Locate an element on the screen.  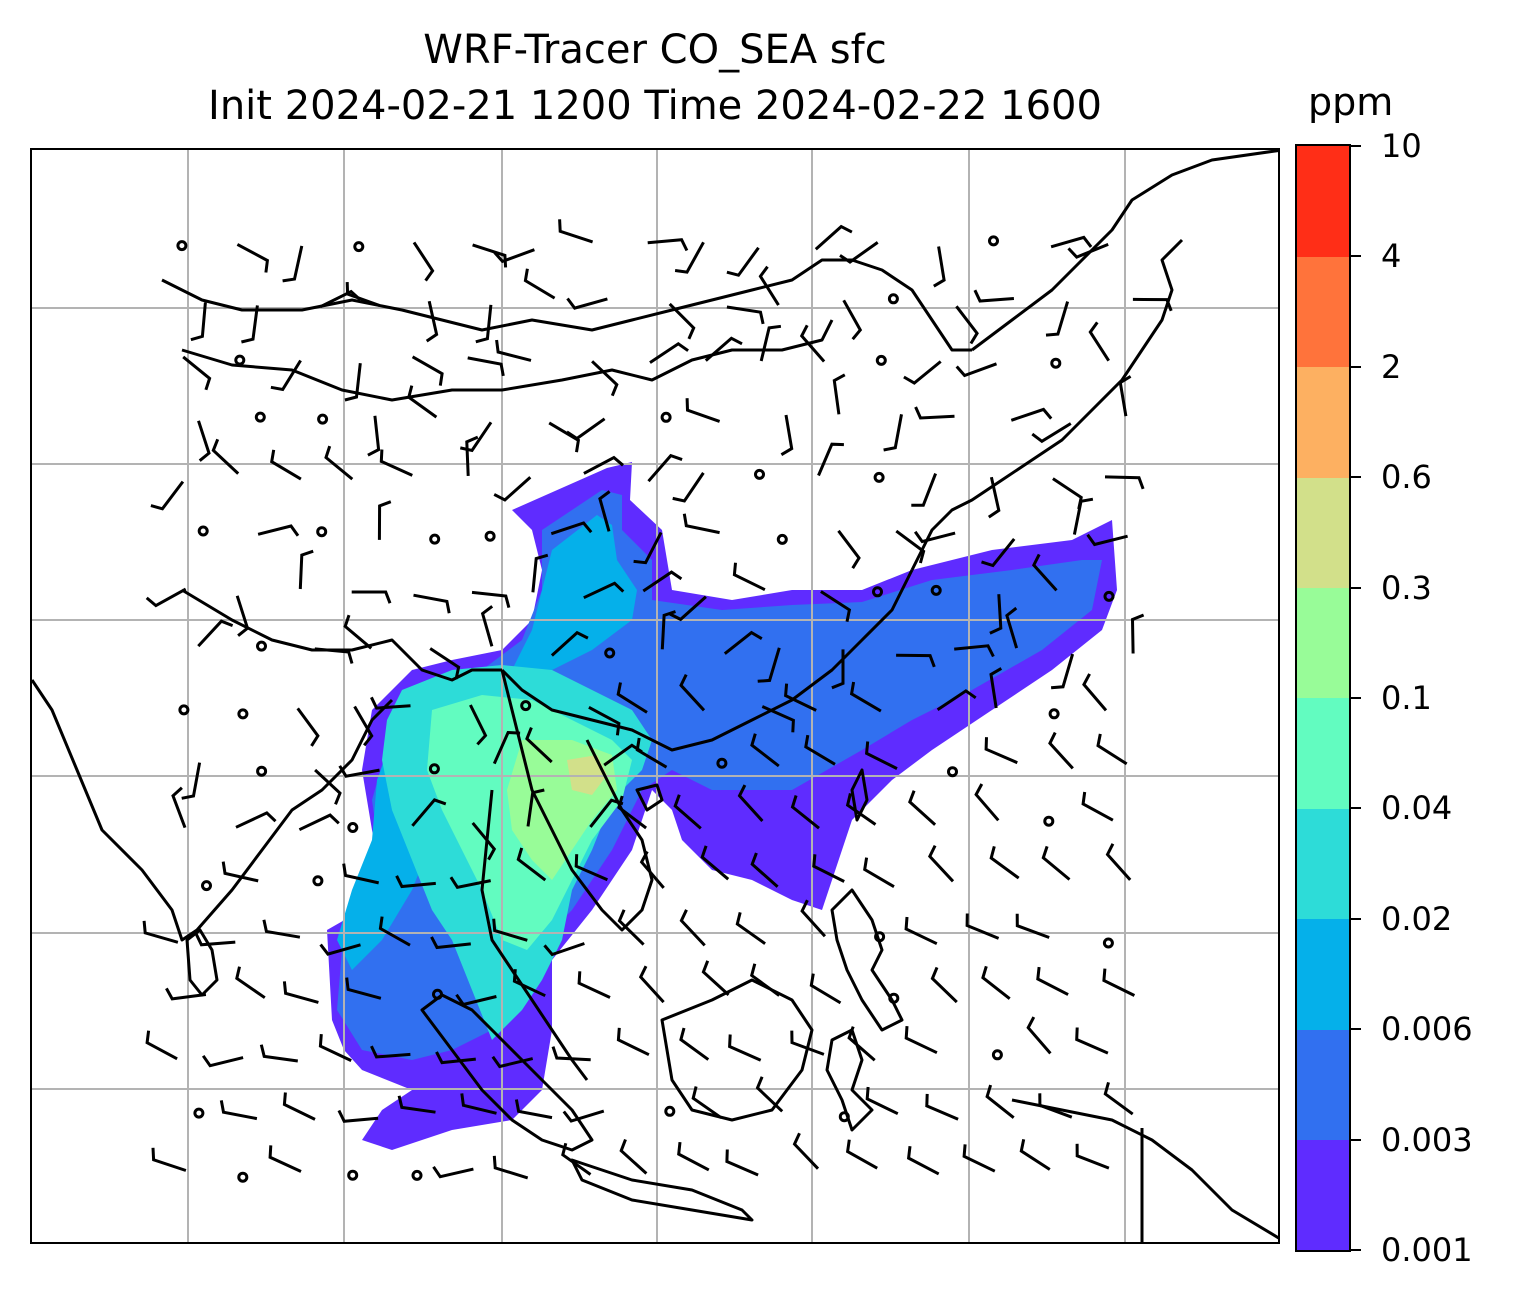
philippines is located at coordinates (867, 960).